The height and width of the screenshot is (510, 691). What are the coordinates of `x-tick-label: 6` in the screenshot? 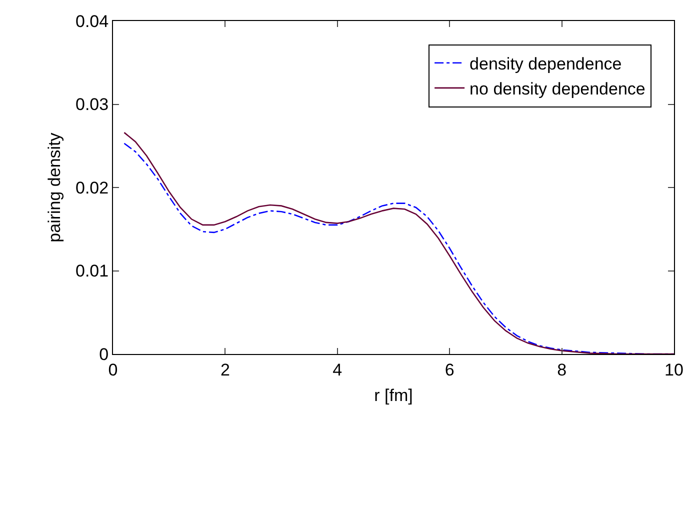 It's located at (449, 370).